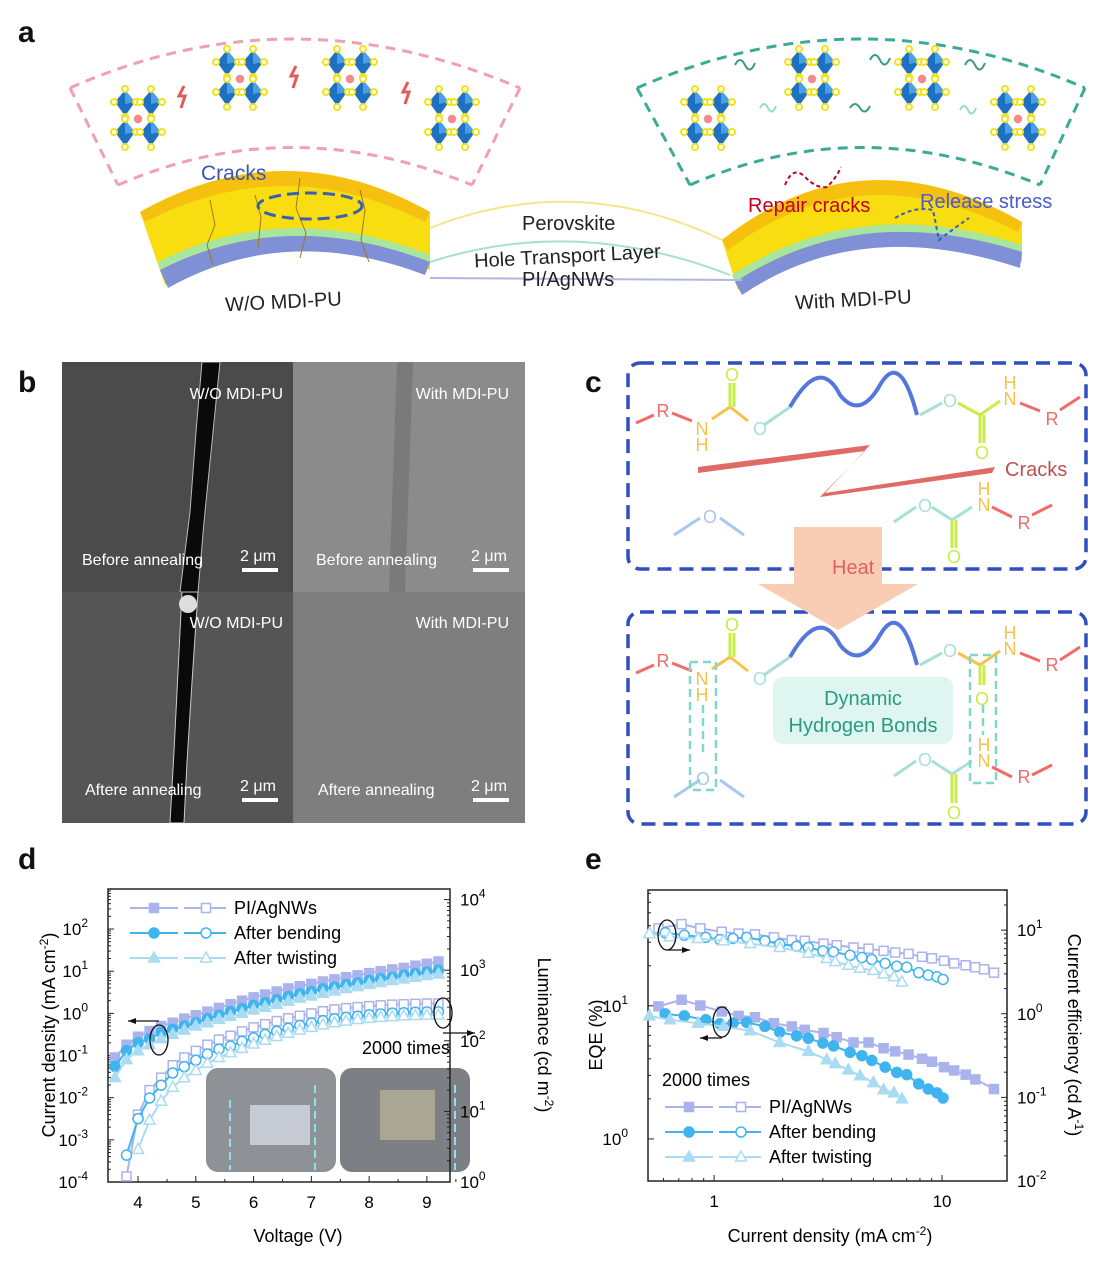 The width and height of the screenshot is (1100, 1262). I want to click on perovskite-octahedra-left, so click(295, 98).